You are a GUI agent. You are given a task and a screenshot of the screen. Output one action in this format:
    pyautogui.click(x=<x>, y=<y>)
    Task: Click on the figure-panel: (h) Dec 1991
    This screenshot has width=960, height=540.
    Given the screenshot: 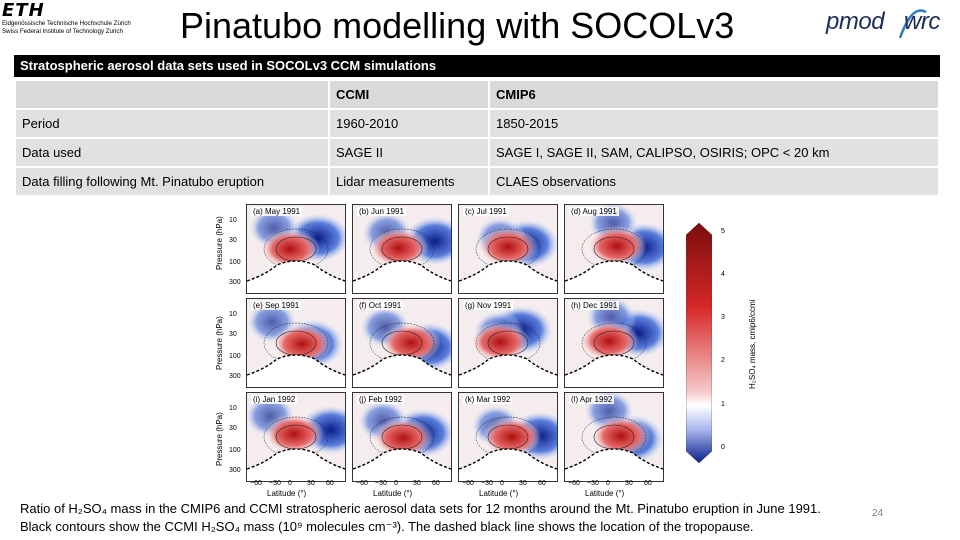 What is the action you would take?
    pyautogui.click(x=614, y=343)
    